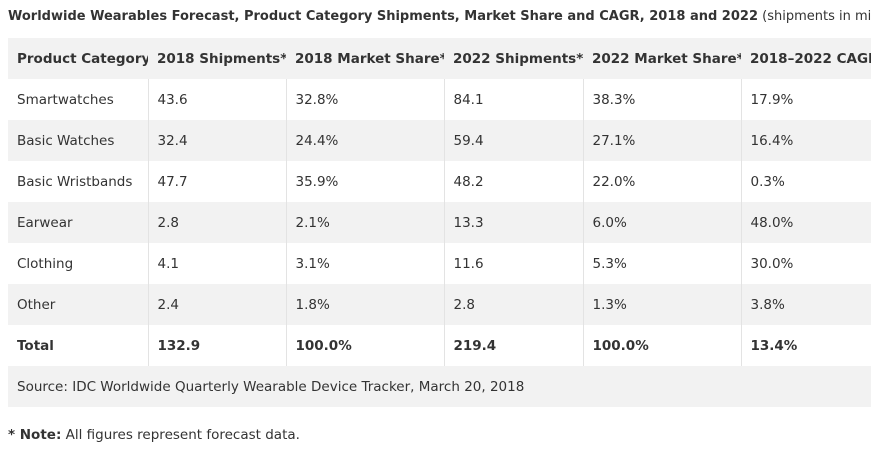 The height and width of the screenshot is (455, 871). What do you see at coordinates (216, 304) in the screenshot?
I see `cell-2018-shipments: 2.4` at bounding box center [216, 304].